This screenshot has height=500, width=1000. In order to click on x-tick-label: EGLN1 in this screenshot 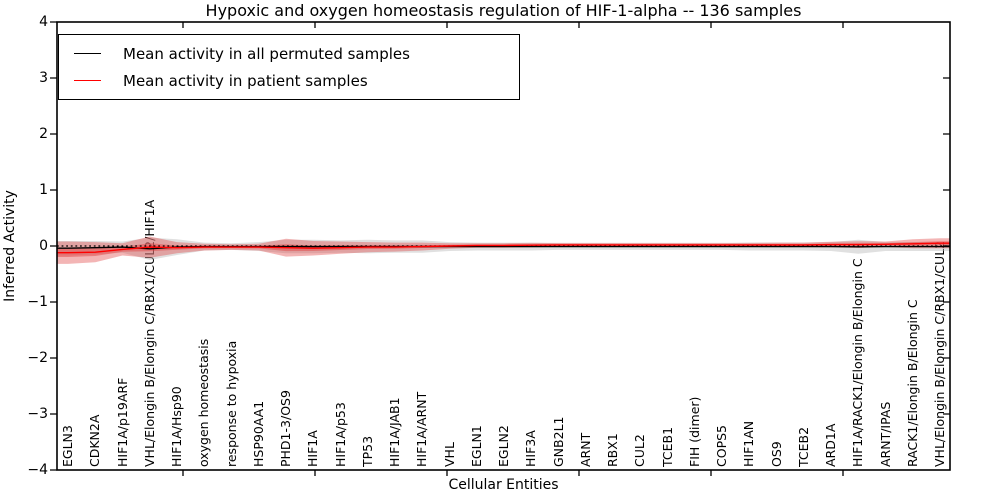, I will do `click(476, 446)`.